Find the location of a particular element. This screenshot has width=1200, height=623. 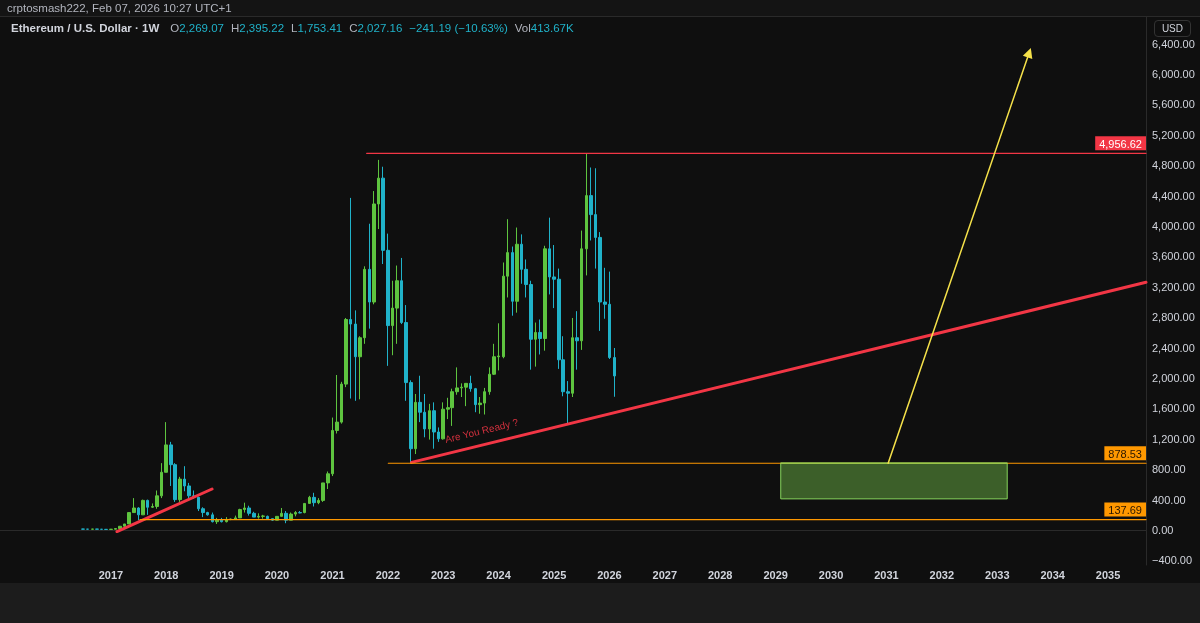

y-axis-title: USD is located at coordinates (1172, 28).